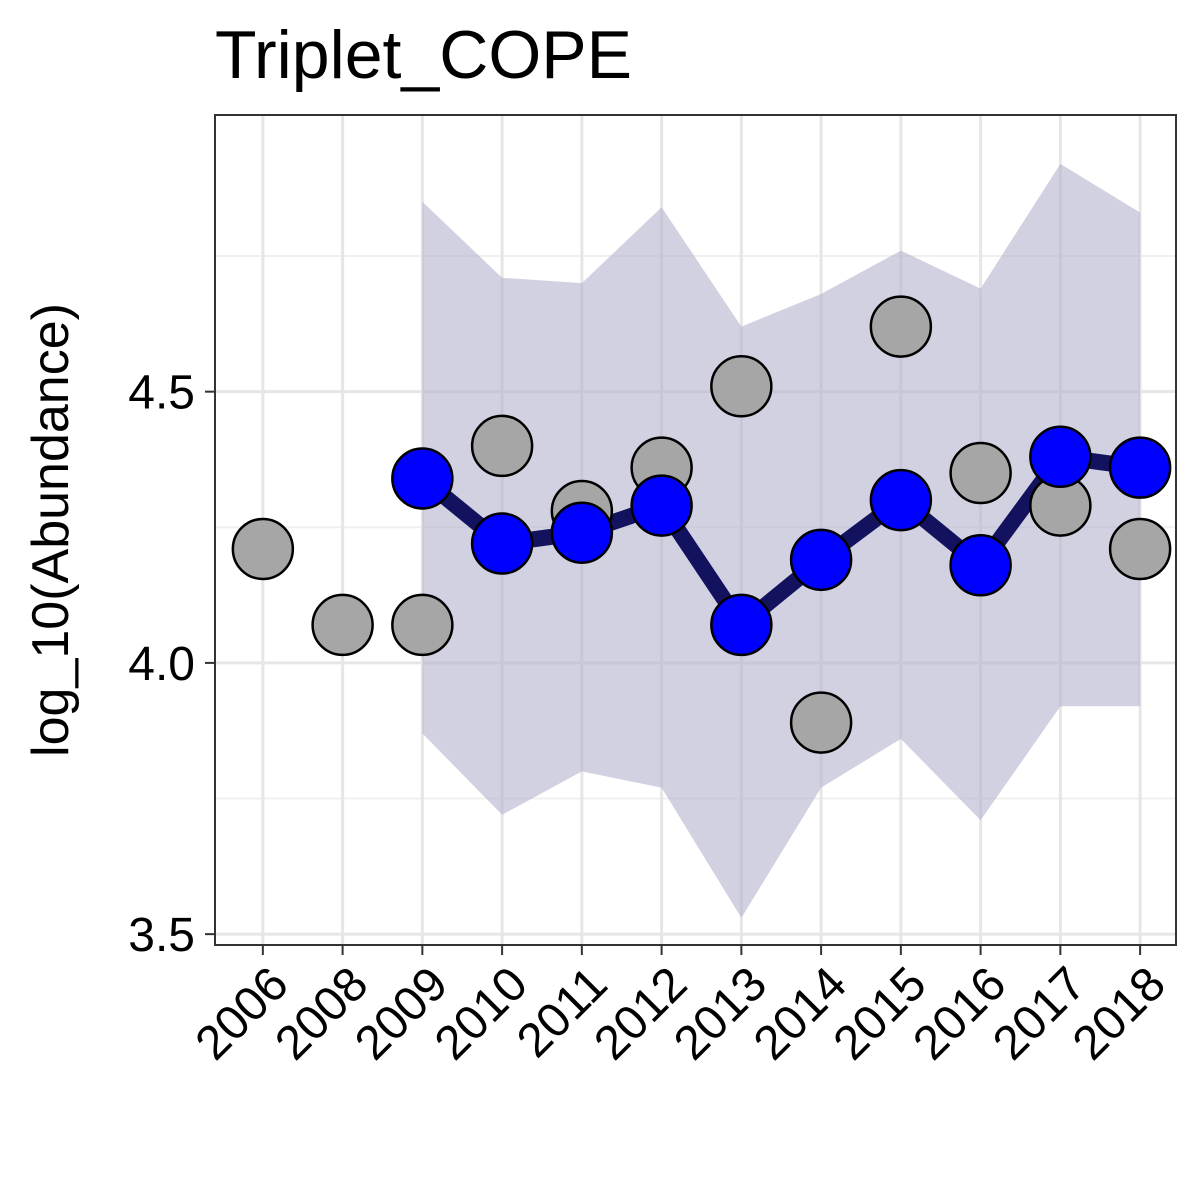 The width and height of the screenshot is (1200, 1200). Describe the element at coordinates (423, 55) in the screenshot. I see `chart-title: Triplet_COPE` at that location.